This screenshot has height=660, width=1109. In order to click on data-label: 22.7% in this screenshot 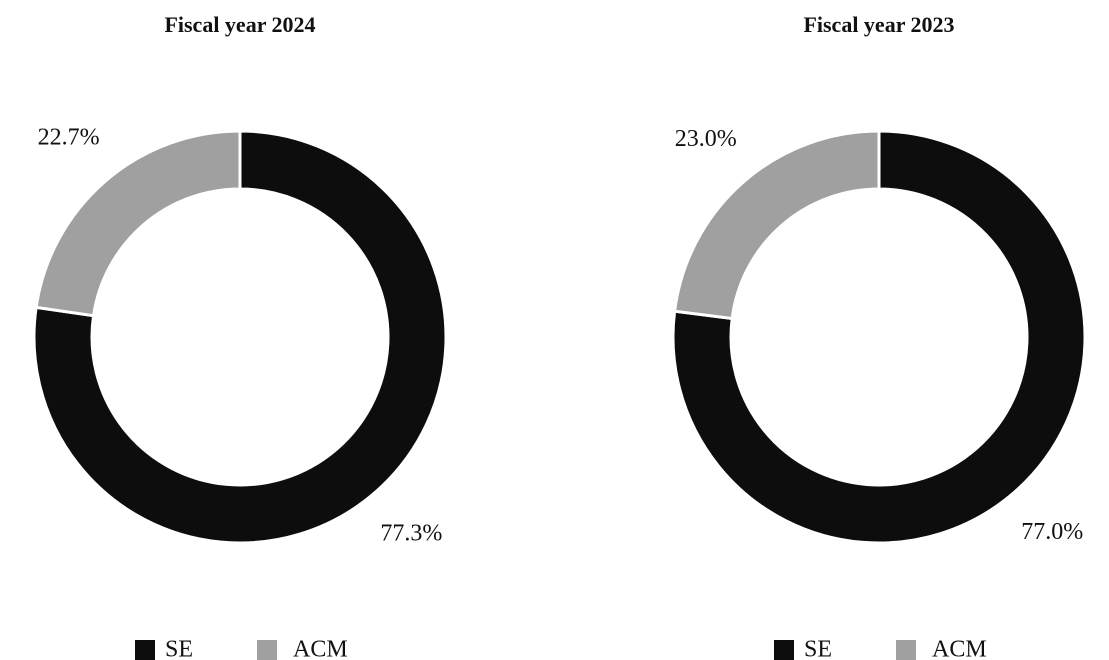, I will do `click(69, 137)`.